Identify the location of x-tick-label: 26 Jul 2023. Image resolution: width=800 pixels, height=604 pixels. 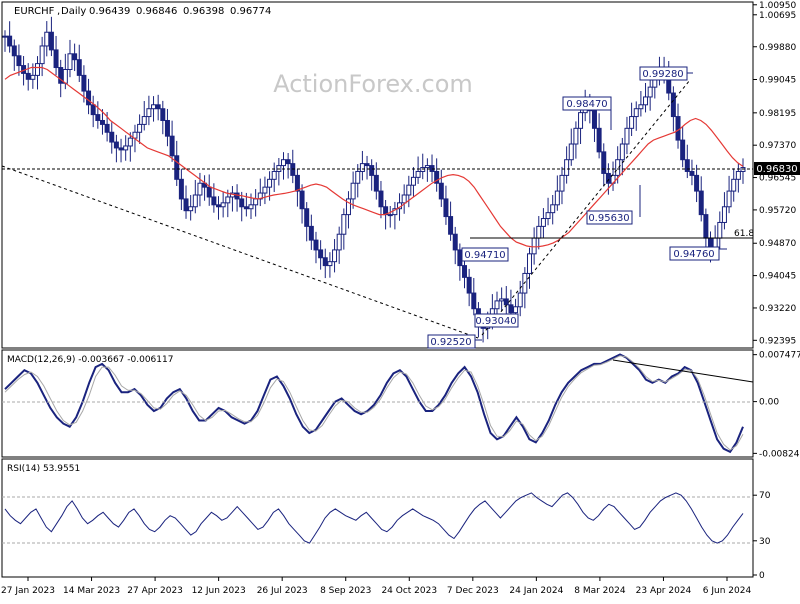
(282, 591).